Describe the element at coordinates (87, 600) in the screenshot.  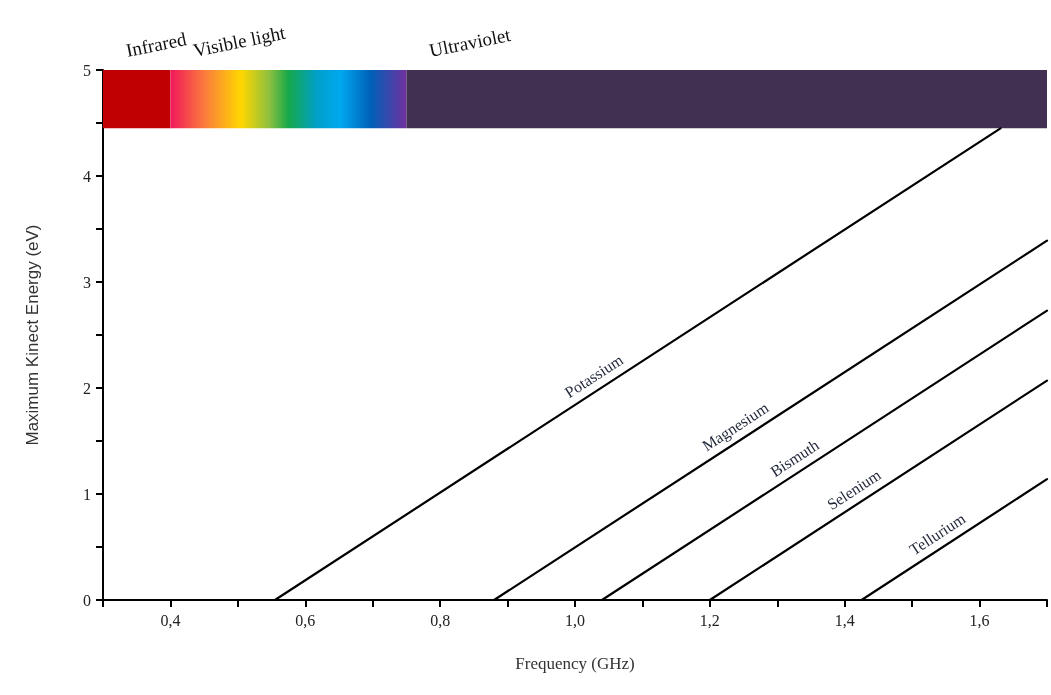
I see `y-tick-label: 0` at that location.